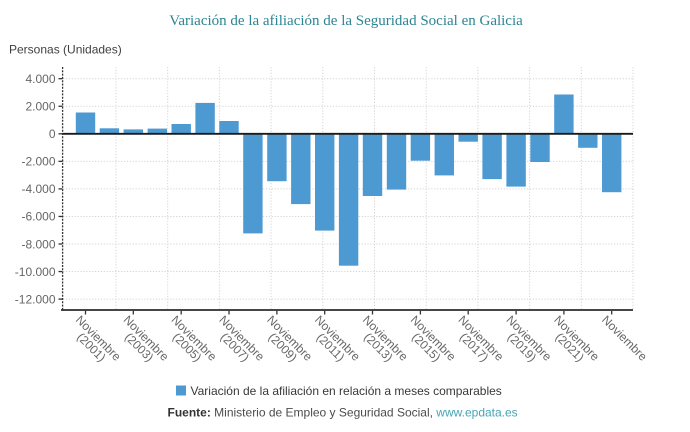 The image size is (690, 432). I want to click on svg-text: -2.000, so click(38, 162).